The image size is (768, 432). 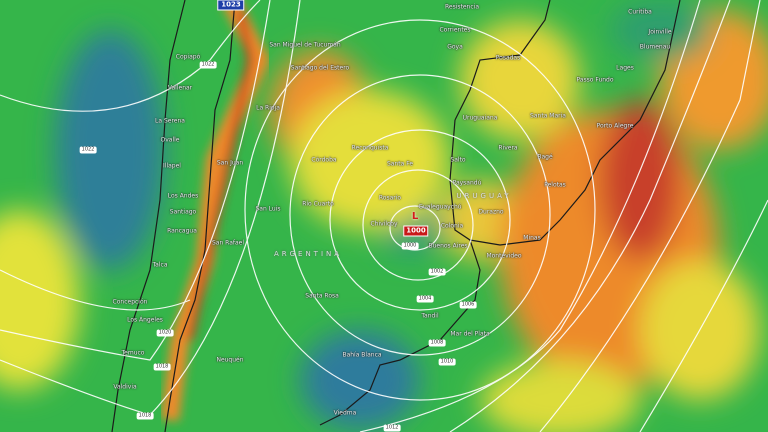 What do you see at coordinates (400, 164) in the screenshot?
I see `city-label: Santa Fe` at bounding box center [400, 164].